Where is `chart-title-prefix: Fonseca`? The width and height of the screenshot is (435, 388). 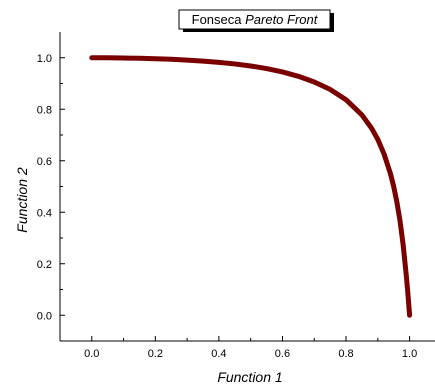
chart-title-prefix: Fonseca is located at coordinates (218, 19).